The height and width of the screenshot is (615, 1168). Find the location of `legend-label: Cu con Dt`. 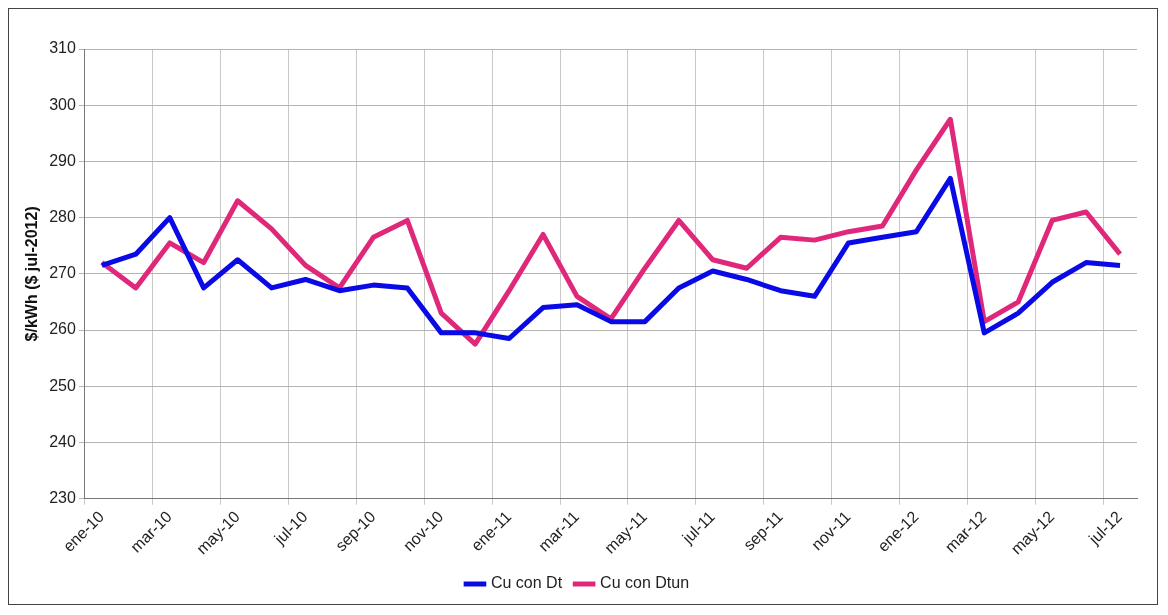

legend-label: Cu con Dt is located at coordinates (526, 583).